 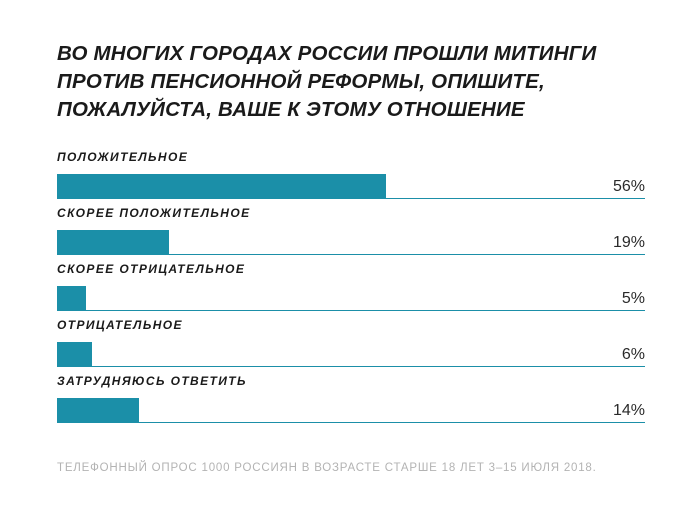 What do you see at coordinates (628, 186) in the screenshot?
I see `value-label: 56%` at bounding box center [628, 186].